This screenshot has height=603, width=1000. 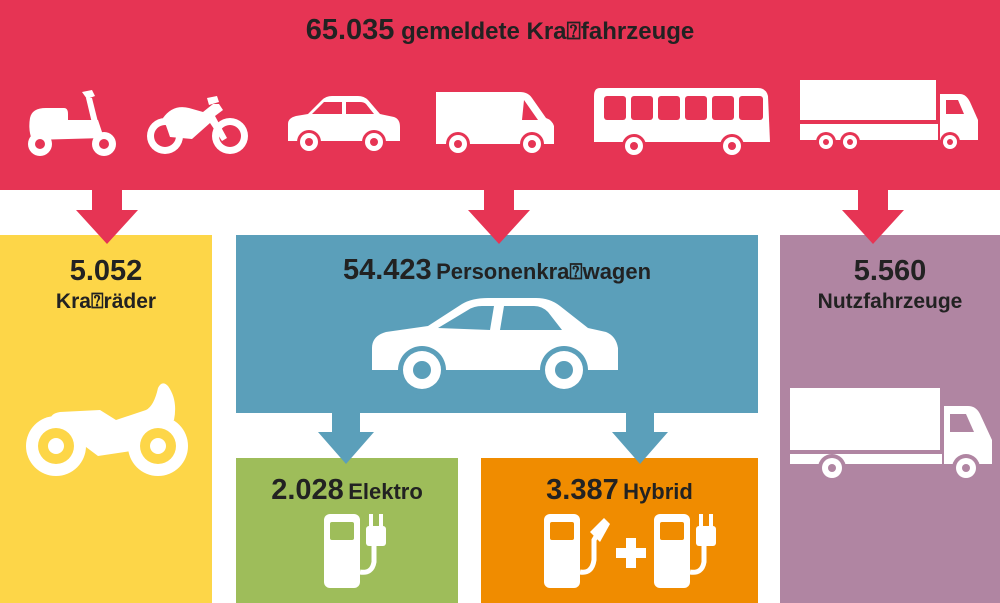 What do you see at coordinates (548, 31) in the screenshot?
I see `total-label: gemeldete Kra⍰fahrzeuge` at bounding box center [548, 31].